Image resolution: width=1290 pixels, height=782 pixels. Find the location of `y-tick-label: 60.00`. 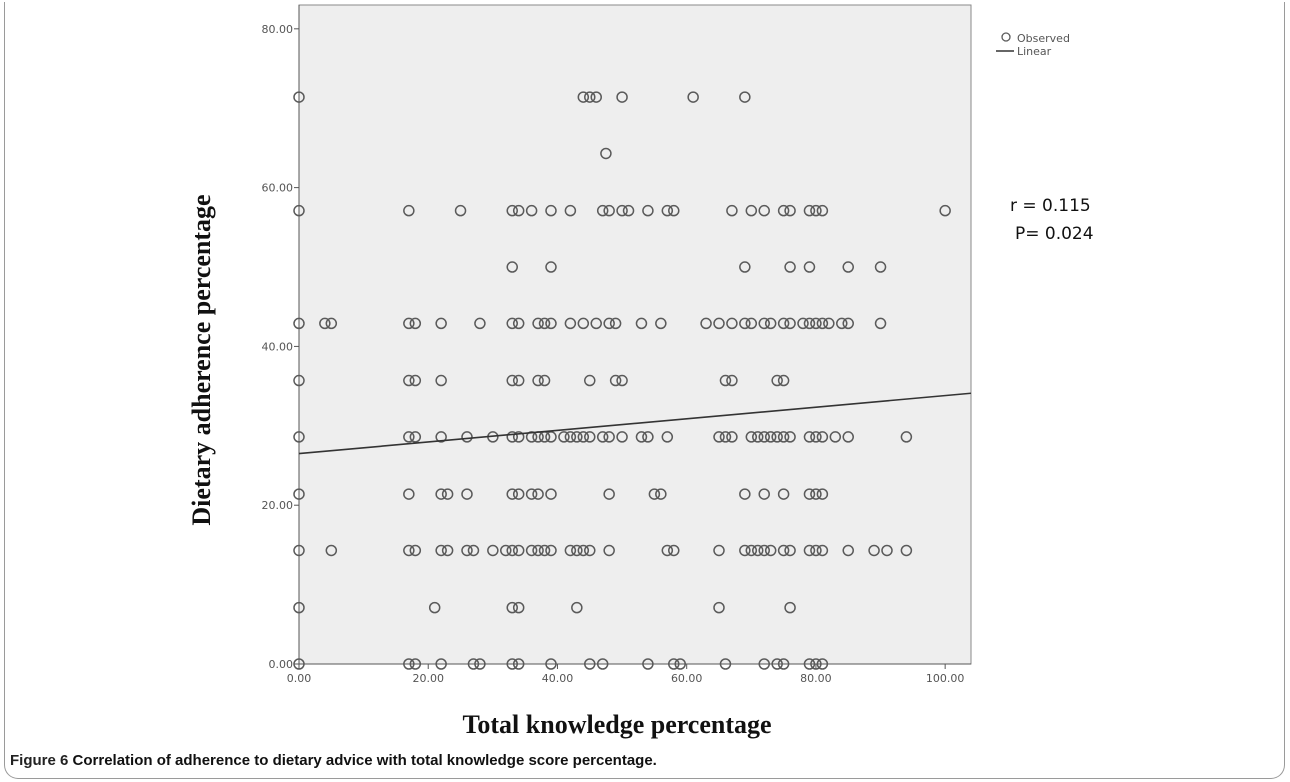

y-tick-label: 60.00 is located at coordinates (278, 188).